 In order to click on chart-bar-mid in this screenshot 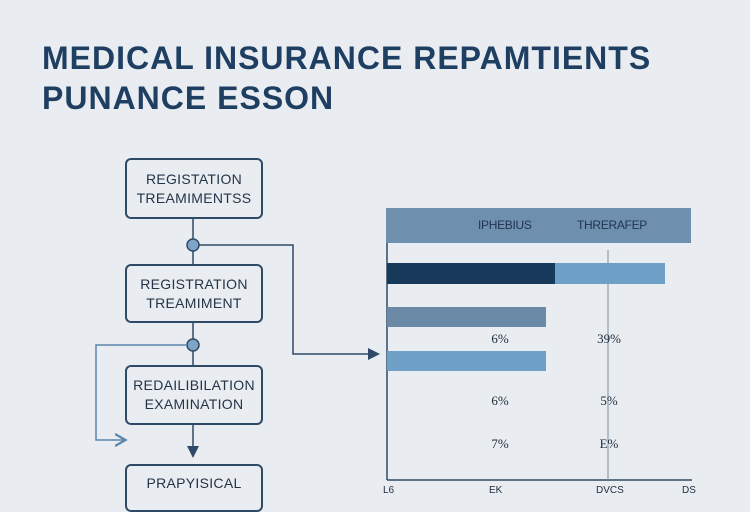, I will do `click(466, 317)`.